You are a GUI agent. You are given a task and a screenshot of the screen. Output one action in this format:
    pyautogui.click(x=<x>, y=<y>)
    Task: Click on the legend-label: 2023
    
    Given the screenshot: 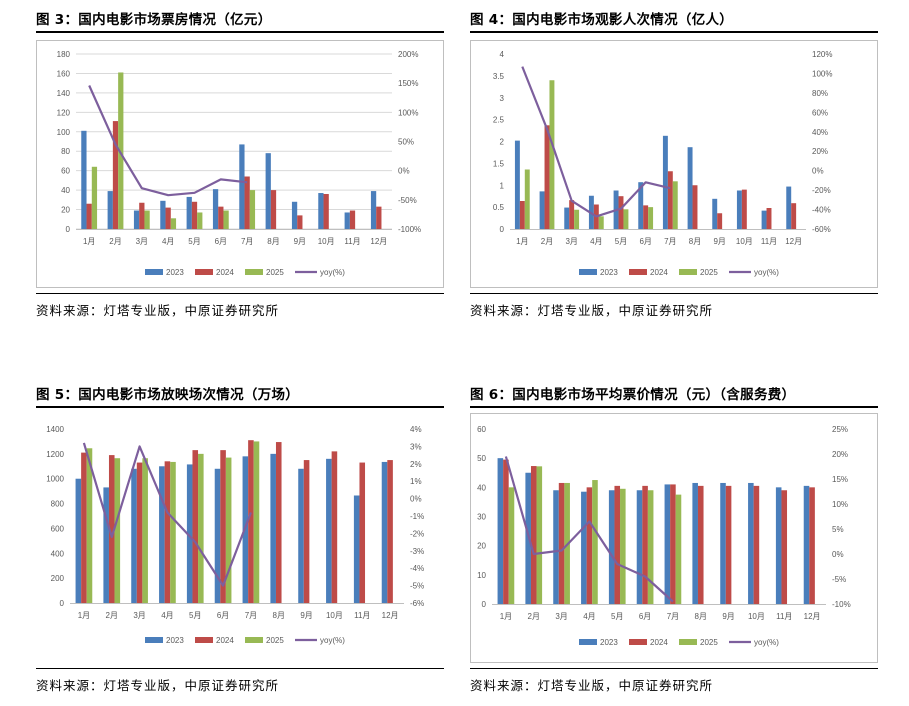 What is the action you would take?
    pyautogui.click(x=175, y=640)
    